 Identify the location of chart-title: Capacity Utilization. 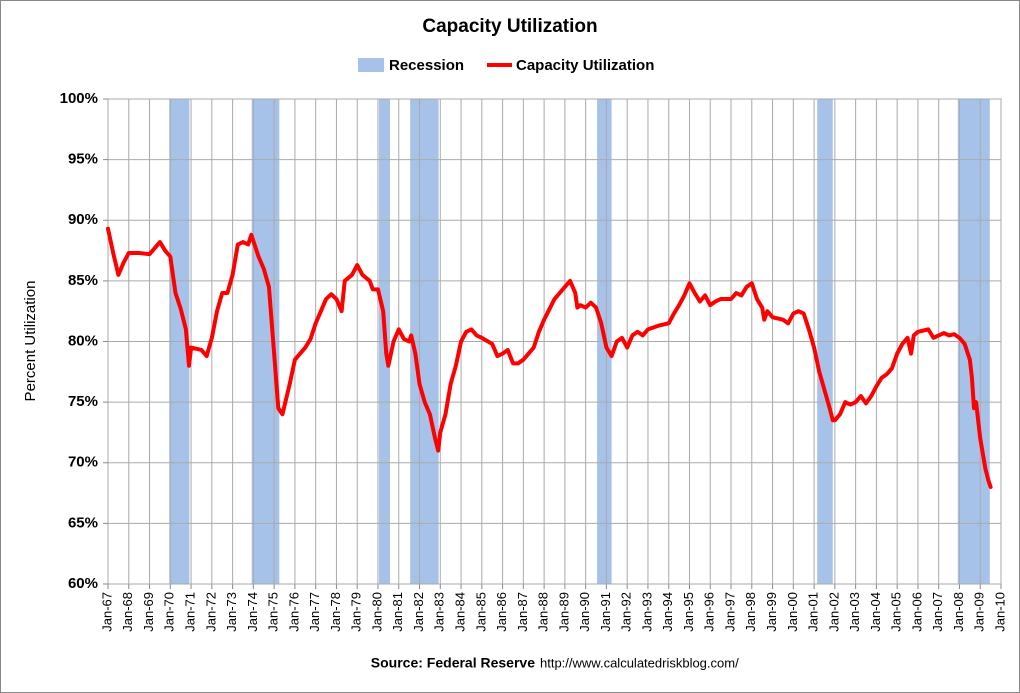
(509, 26).